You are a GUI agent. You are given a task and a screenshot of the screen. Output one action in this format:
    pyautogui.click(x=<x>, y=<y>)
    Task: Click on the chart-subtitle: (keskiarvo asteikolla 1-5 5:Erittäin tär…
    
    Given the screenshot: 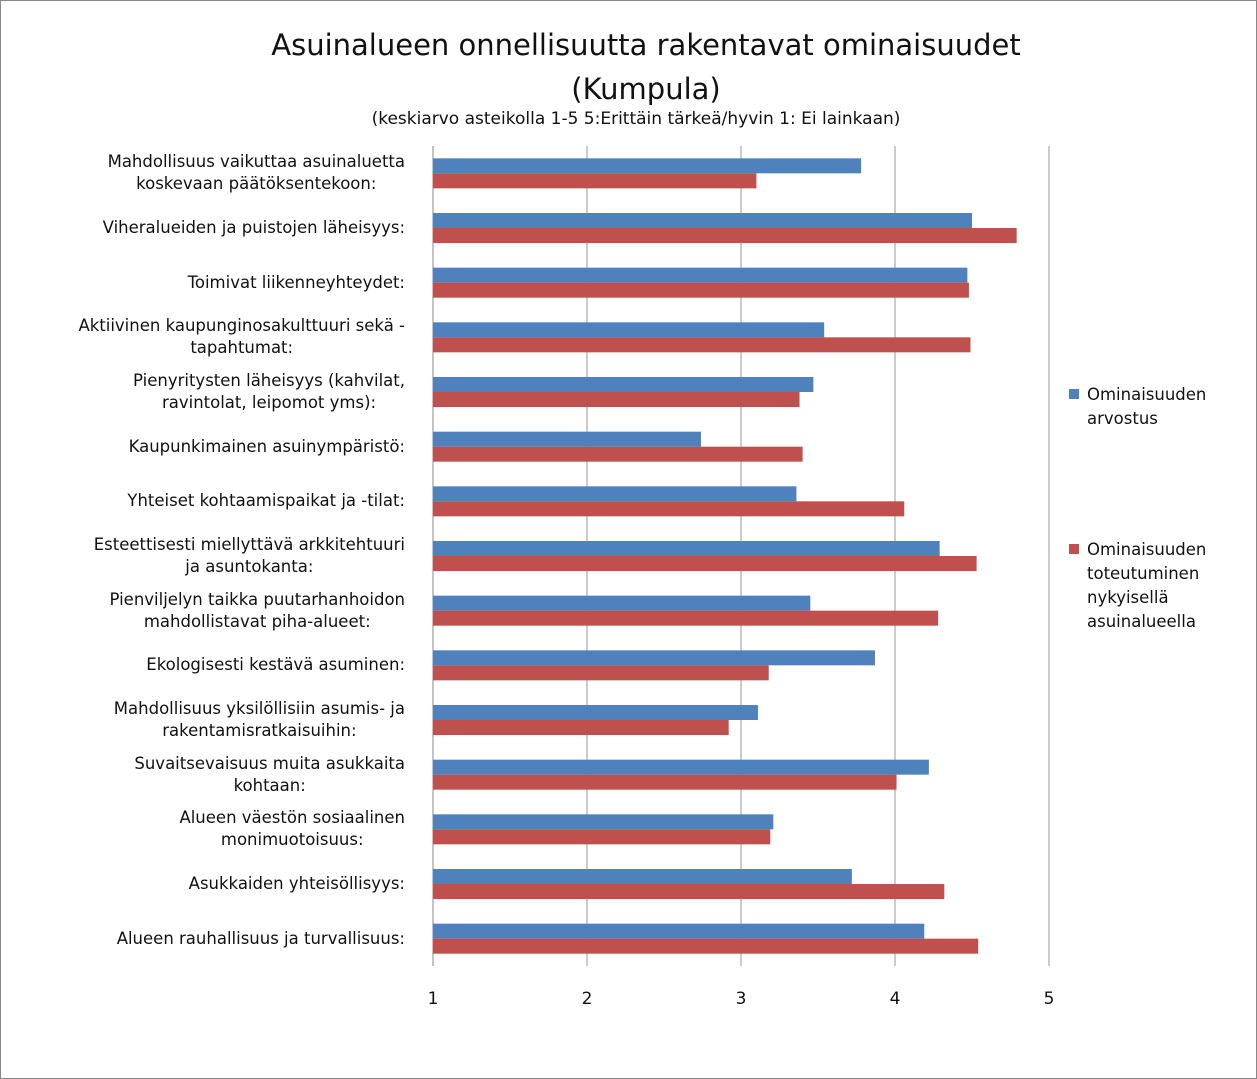 What is the action you would take?
    pyautogui.click(x=636, y=119)
    